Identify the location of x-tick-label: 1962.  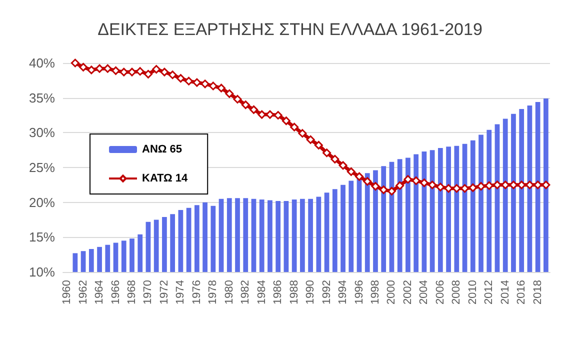
(83, 292).